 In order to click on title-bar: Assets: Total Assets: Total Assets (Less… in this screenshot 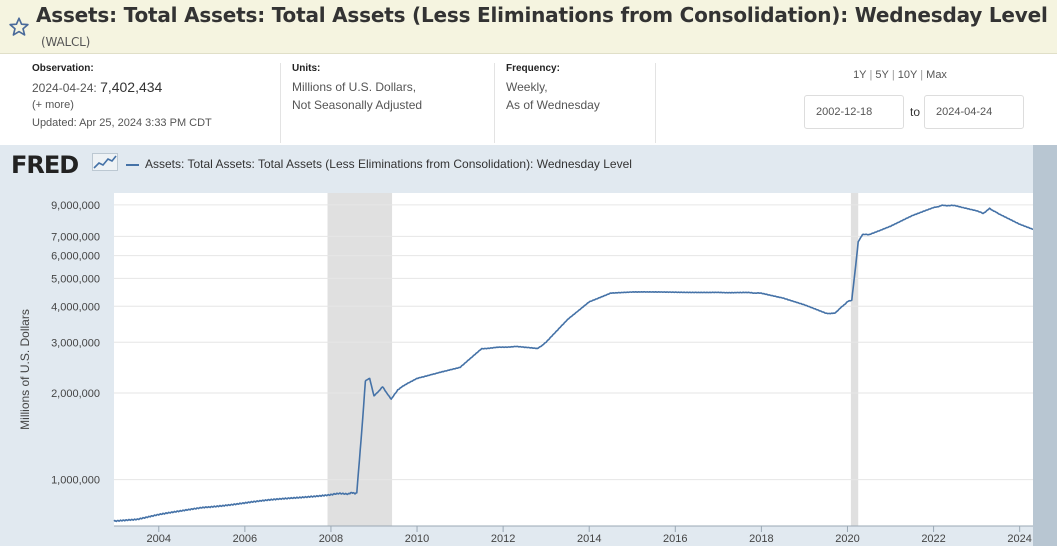, I will do `click(528, 27)`.